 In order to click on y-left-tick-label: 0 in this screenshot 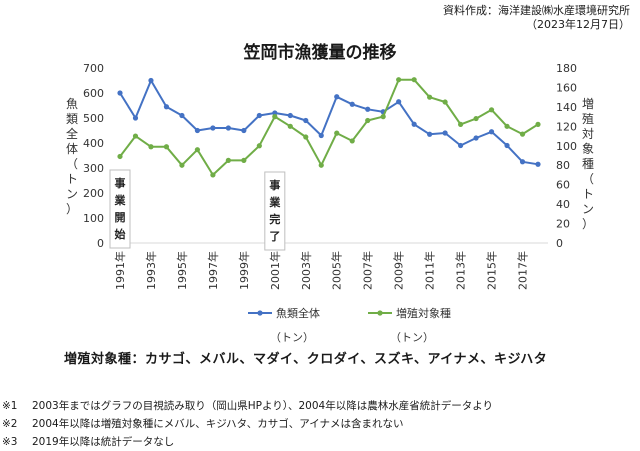, I will do `click(100, 243)`.